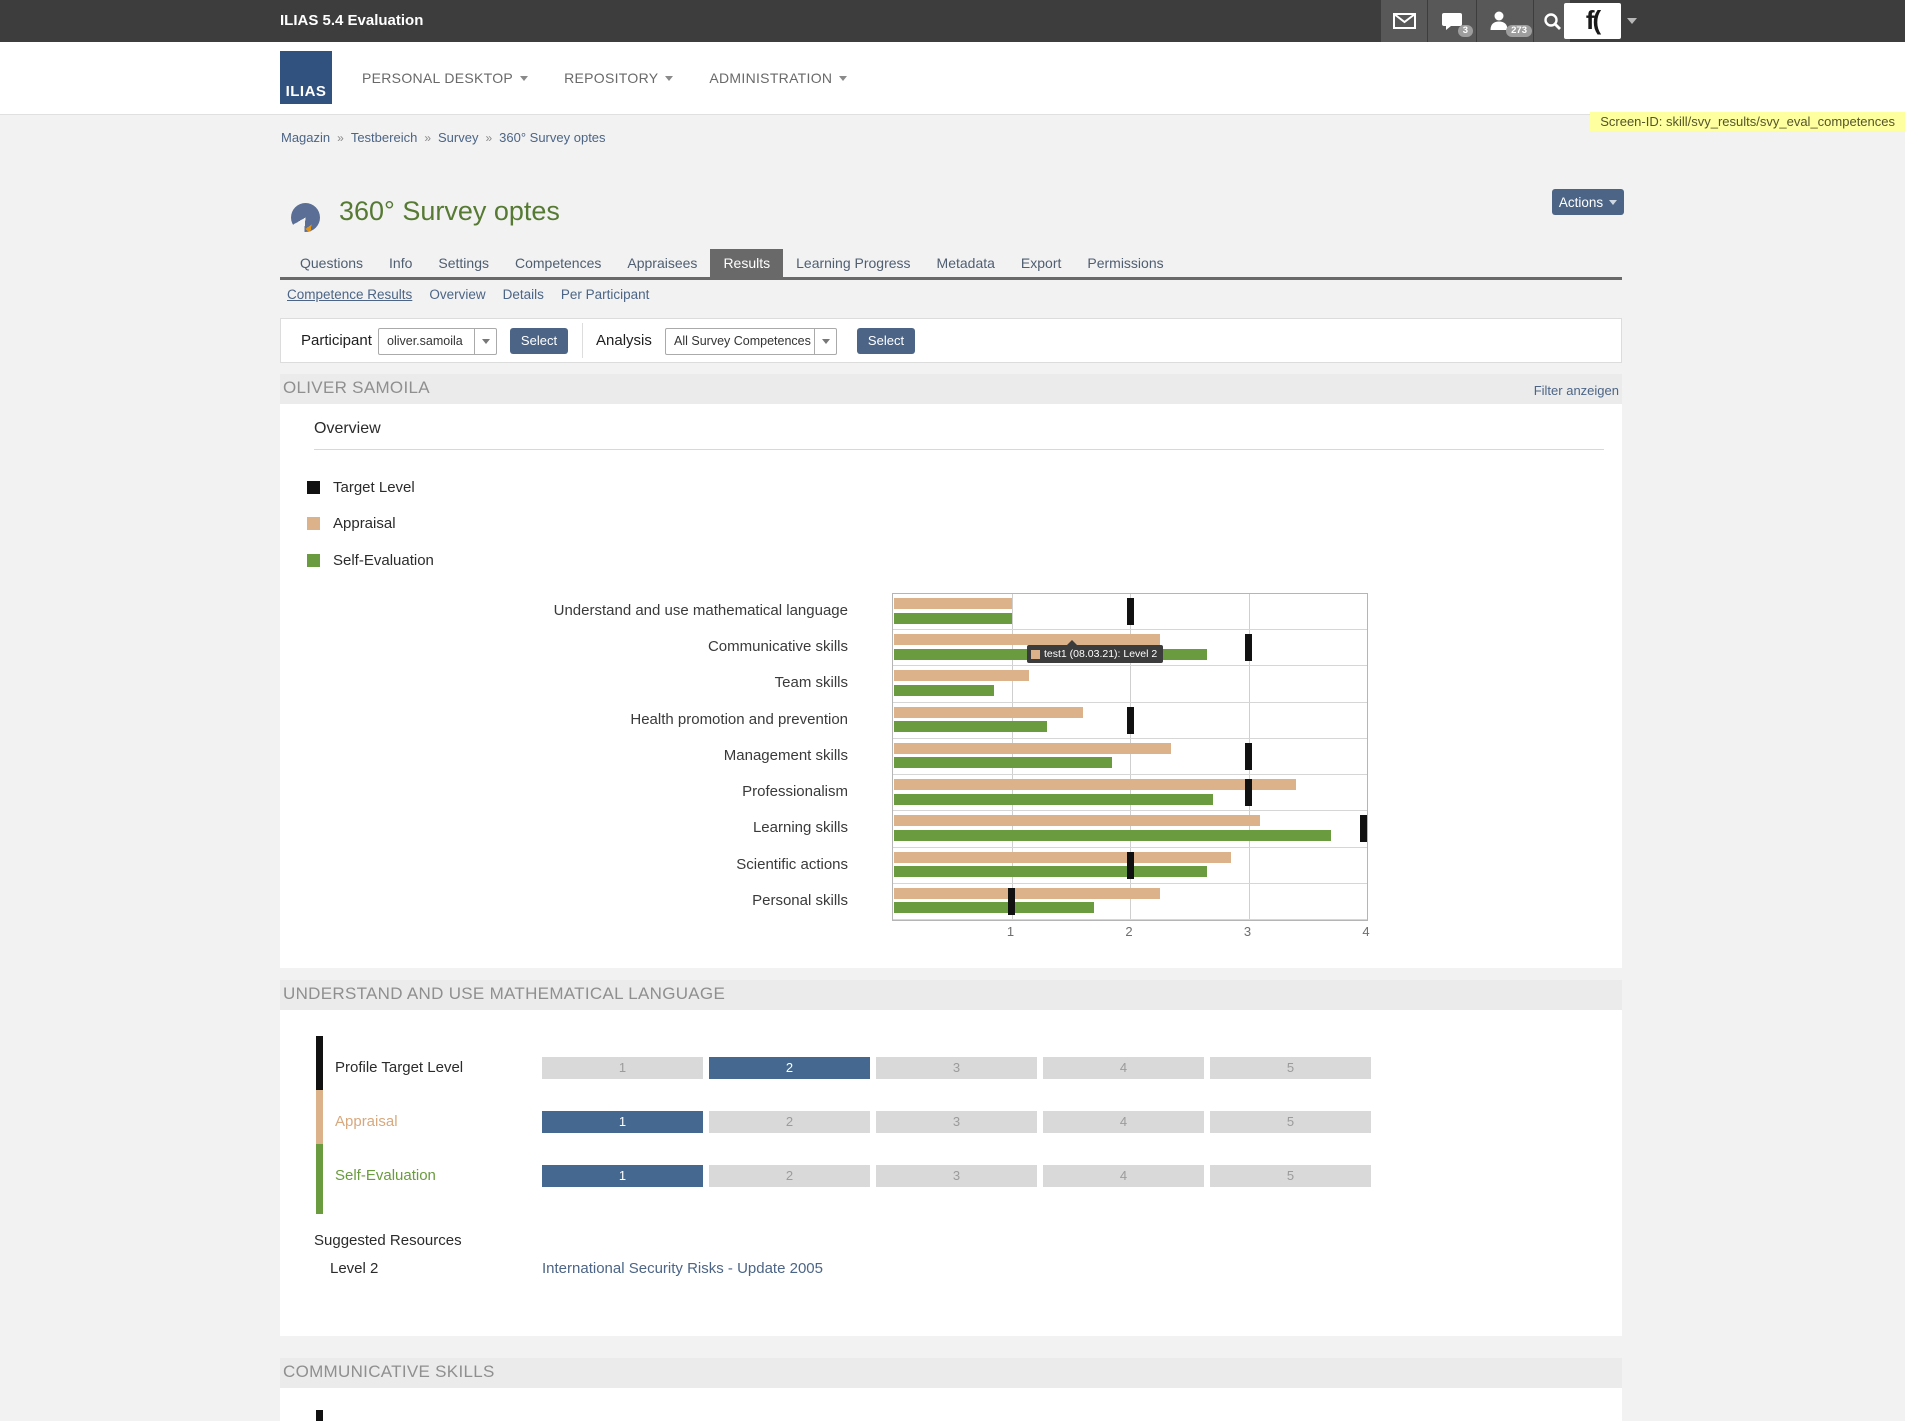 Image resolution: width=1905 pixels, height=1421 pixels. What do you see at coordinates (1551, 21) in the screenshot?
I see `search-button` at bounding box center [1551, 21].